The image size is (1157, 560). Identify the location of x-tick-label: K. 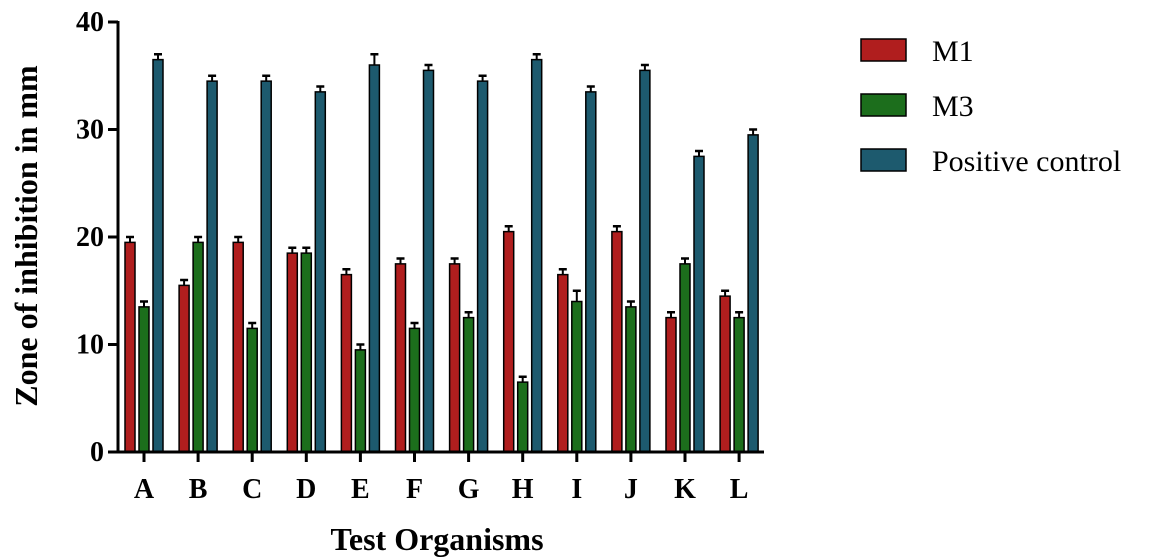
(685, 489).